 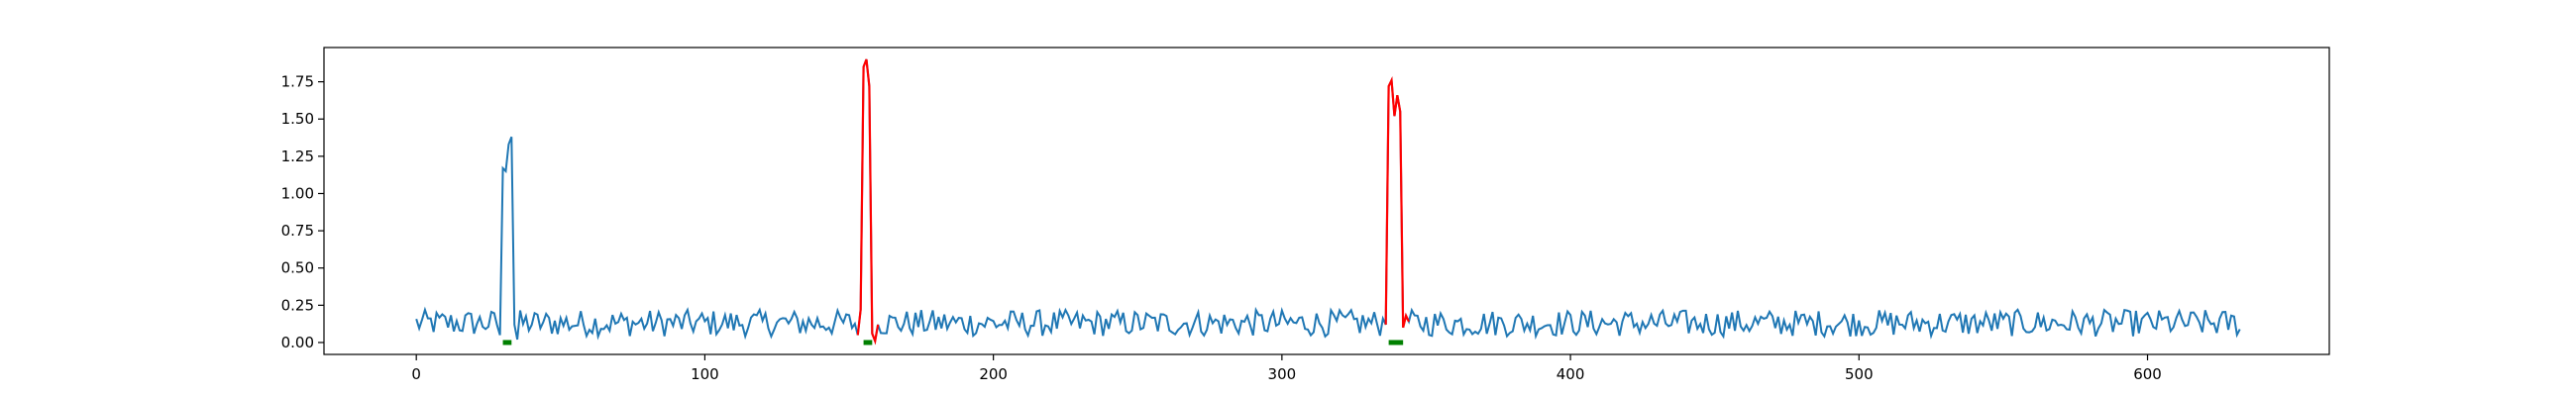 I want to click on x-tick-label: 100, so click(x=705, y=374).